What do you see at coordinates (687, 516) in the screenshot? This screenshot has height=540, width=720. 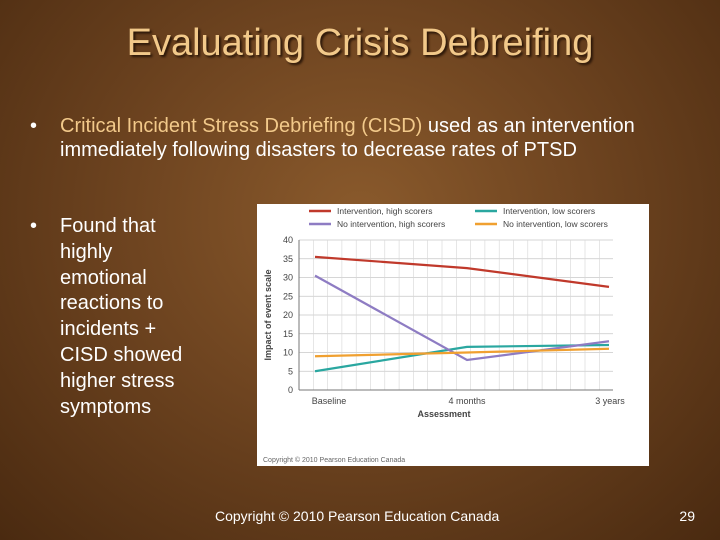 I see `page-number: 29` at bounding box center [687, 516].